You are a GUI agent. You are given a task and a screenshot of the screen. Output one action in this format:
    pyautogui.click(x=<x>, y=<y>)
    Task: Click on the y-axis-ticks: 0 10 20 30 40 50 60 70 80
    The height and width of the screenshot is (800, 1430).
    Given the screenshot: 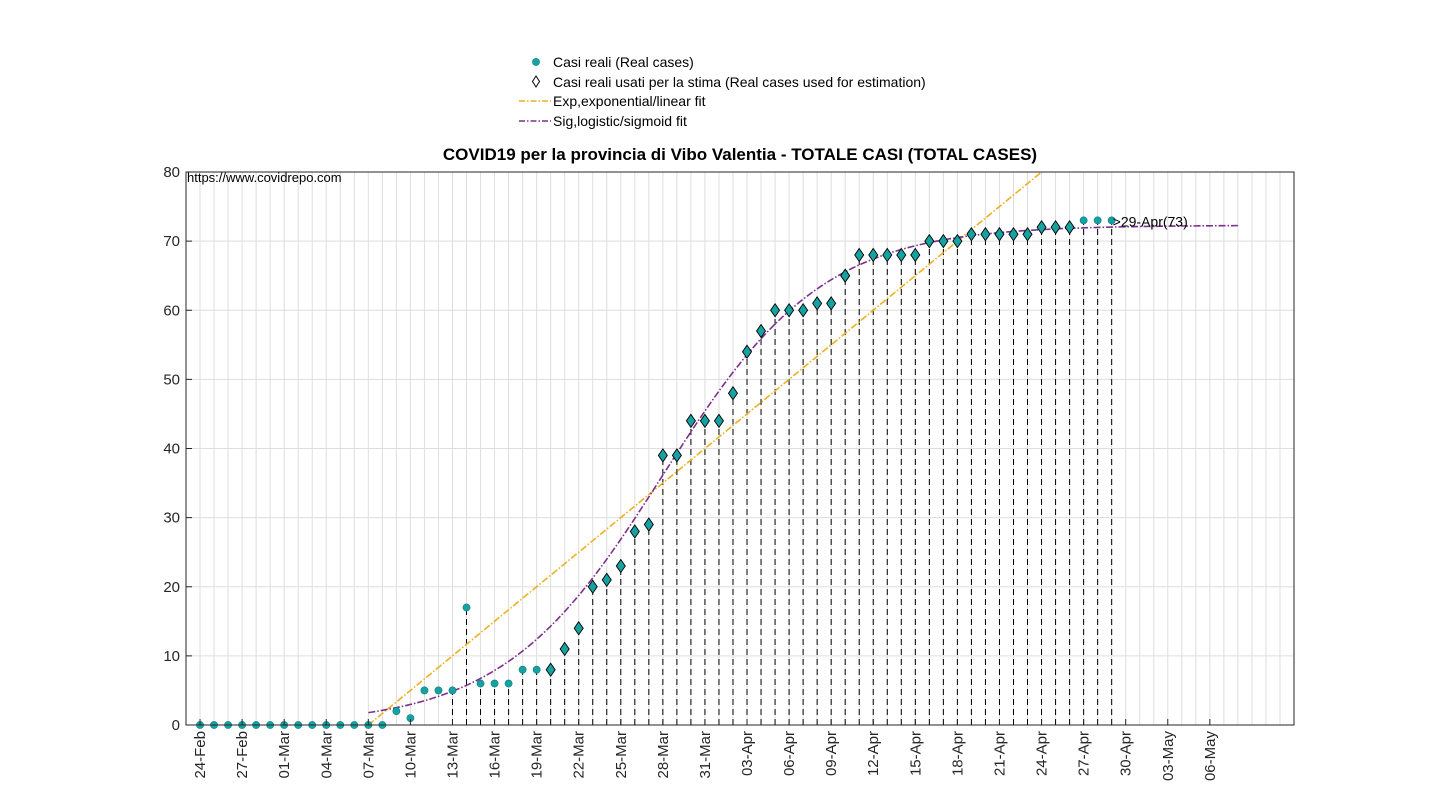 What is the action you would take?
    pyautogui.click(x=177, y=449)
    